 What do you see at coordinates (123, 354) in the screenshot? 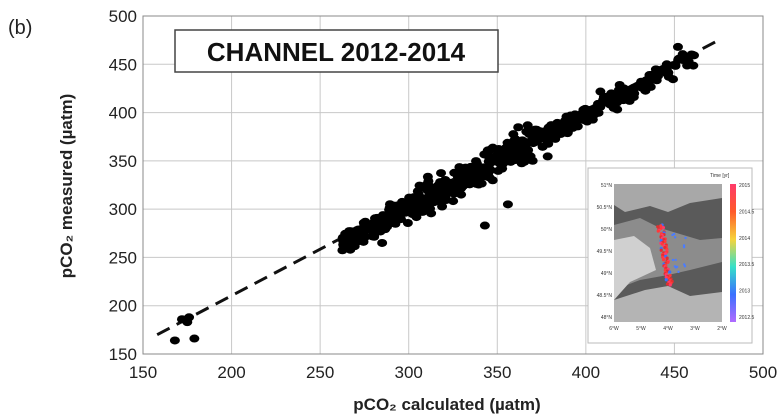
I see `y-tick-label: 150` at bounding box center [123, 354].